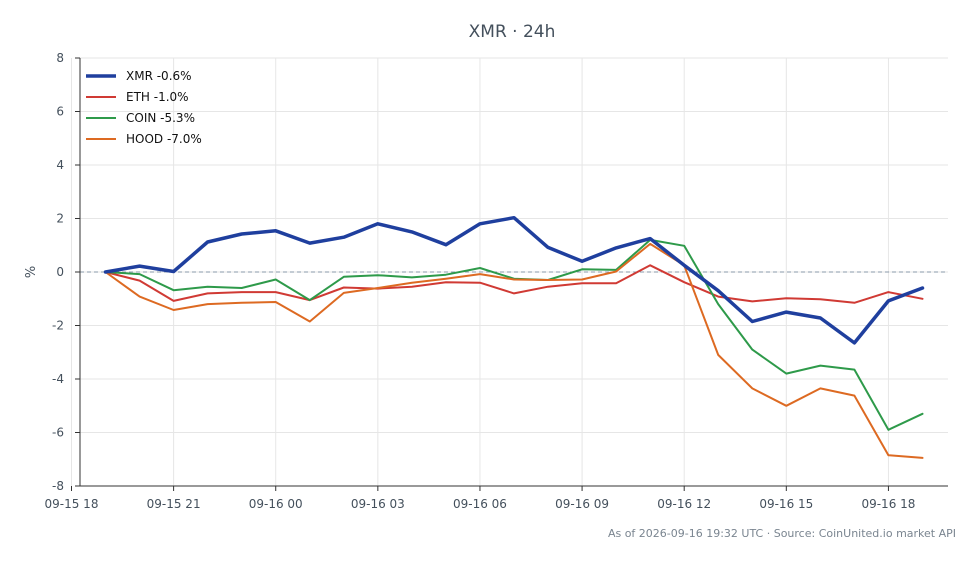 The image size is (980, 564). What do you see at coordinates (159, 76) in the screenshot?
I see `legend-label-xmr: XMR -0.6%` at bounding box center [159, 76].